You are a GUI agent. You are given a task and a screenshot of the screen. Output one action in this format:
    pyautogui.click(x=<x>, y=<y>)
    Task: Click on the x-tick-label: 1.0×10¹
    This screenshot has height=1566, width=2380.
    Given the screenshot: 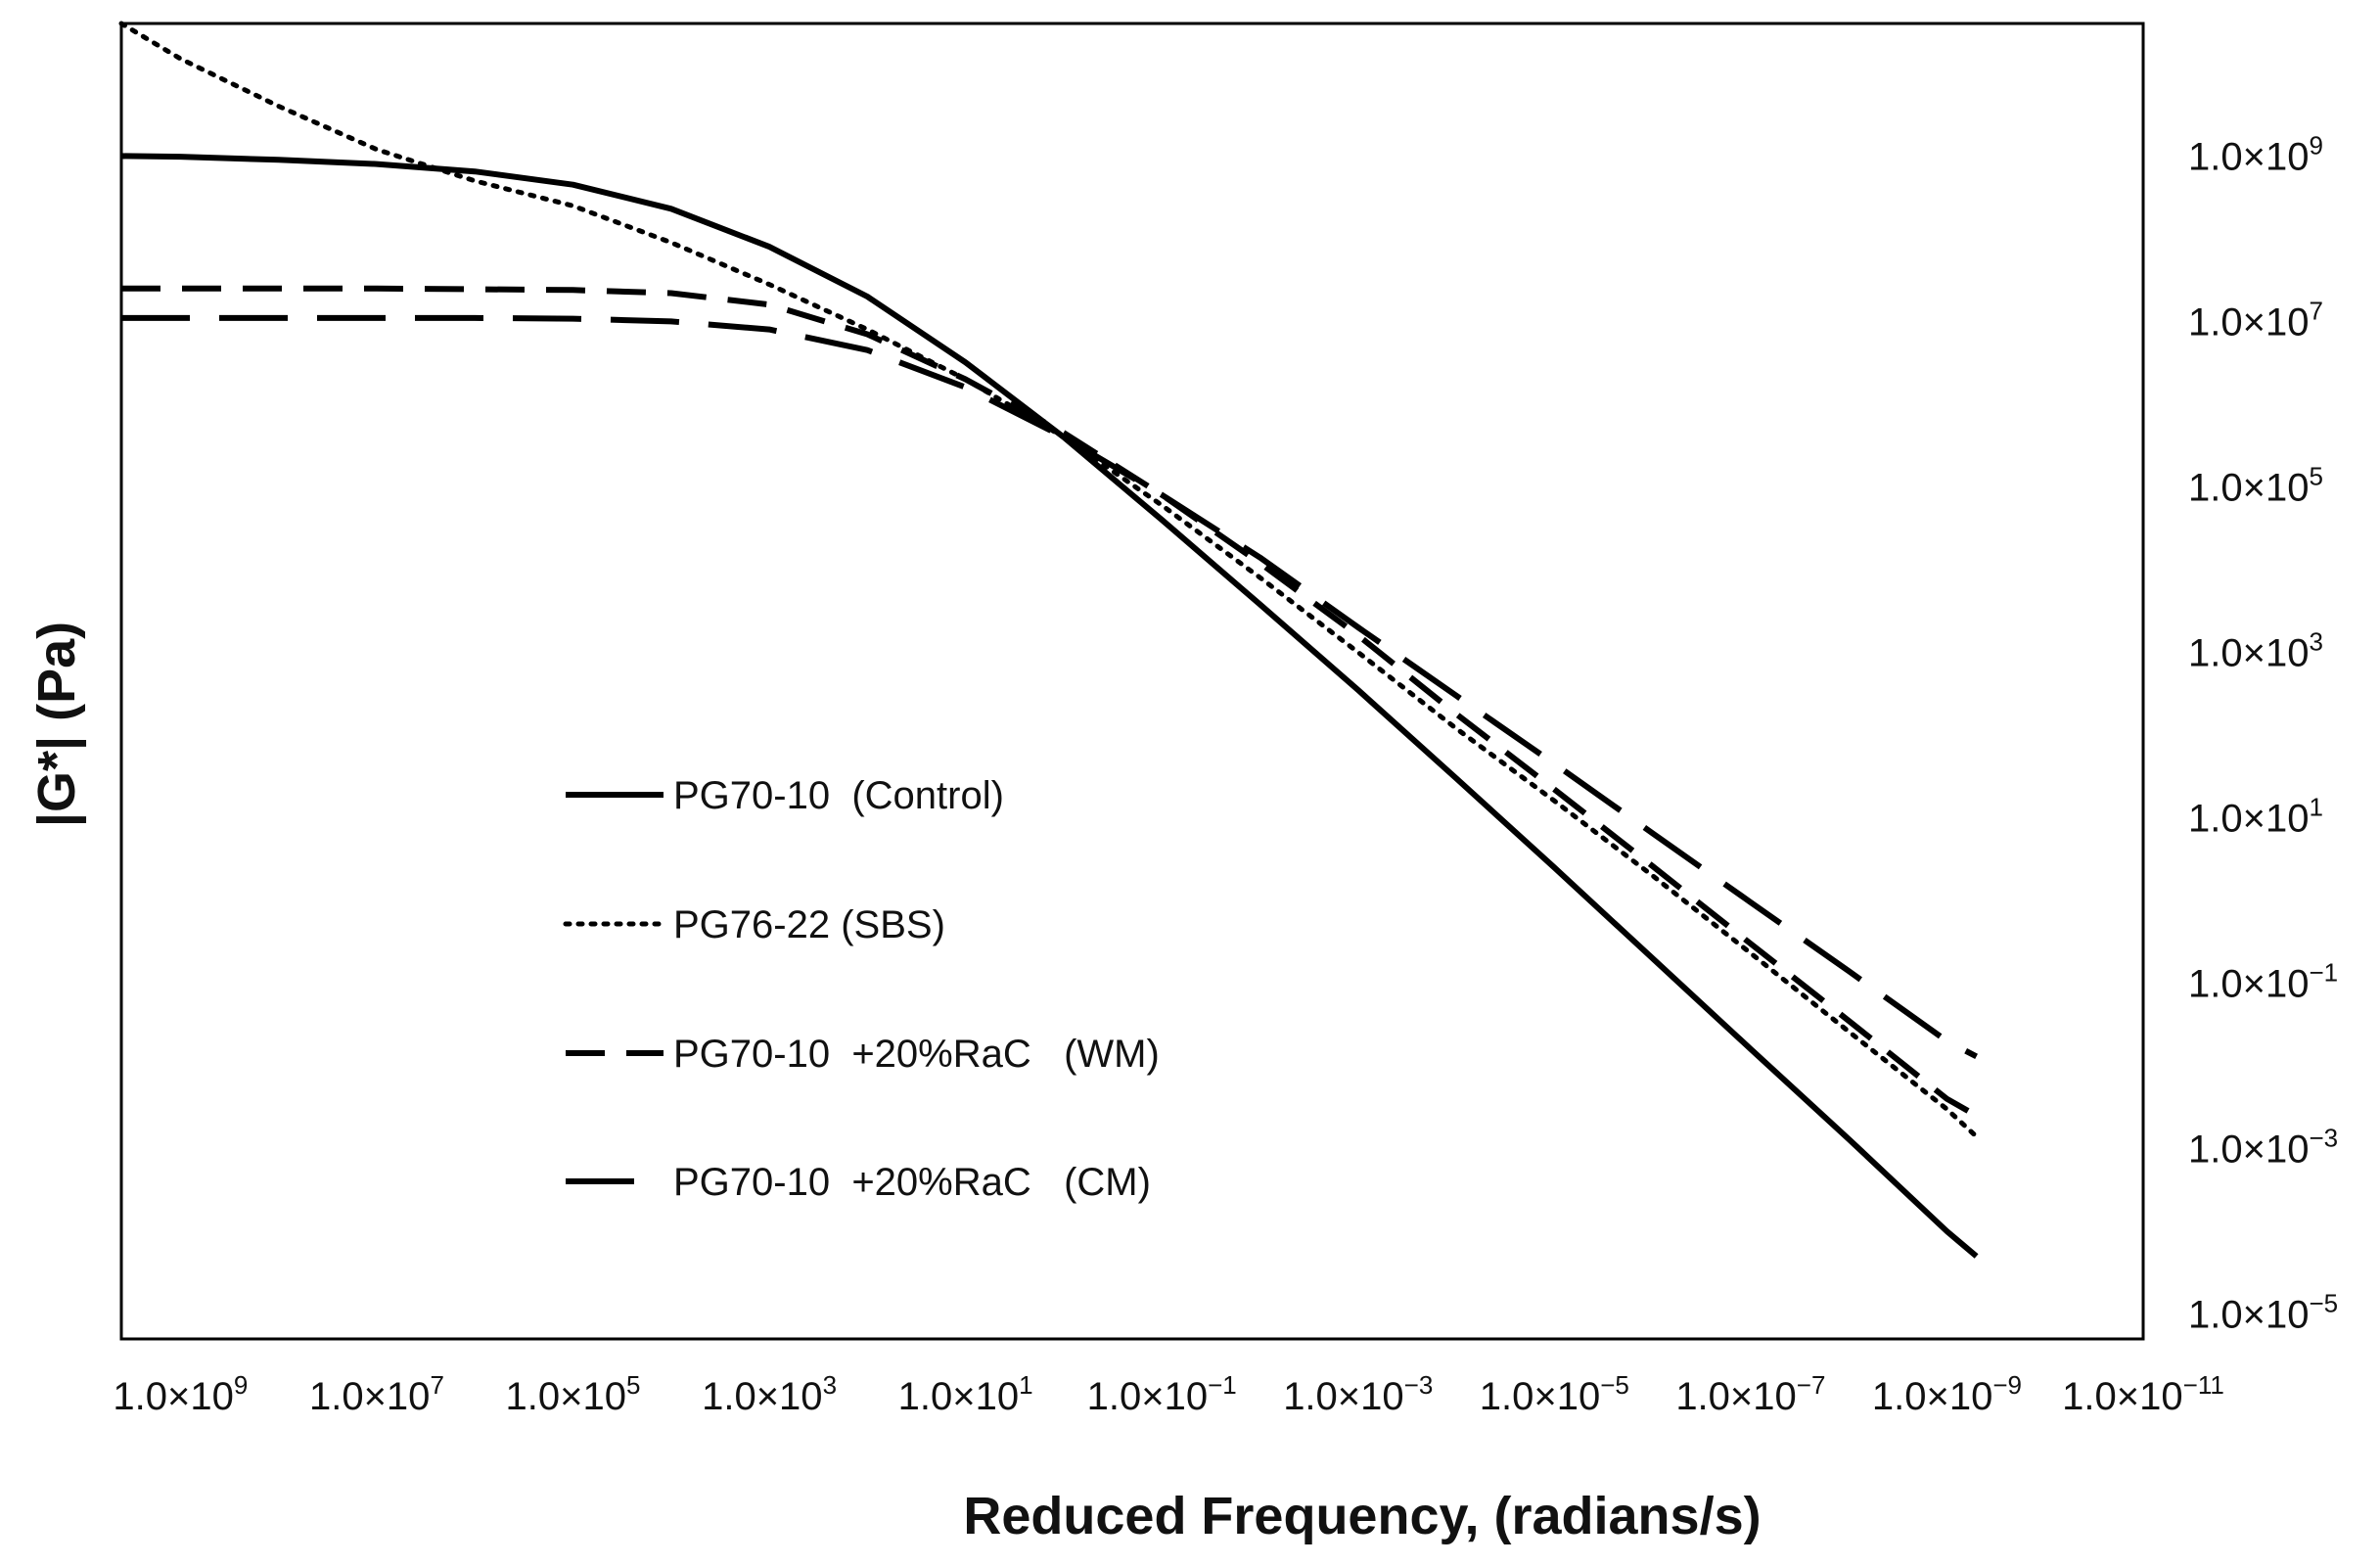 What is the action you would take?
    pyautogui.click(x=965, y=1394)
    